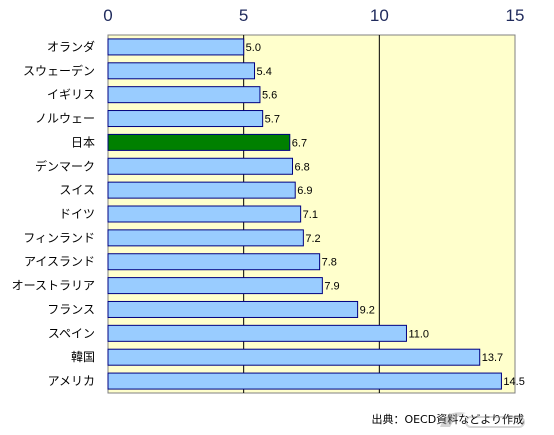 The width and height of the screenshot is (554, 435). I want to click on category-label: フィンランド, so click(59, 238).